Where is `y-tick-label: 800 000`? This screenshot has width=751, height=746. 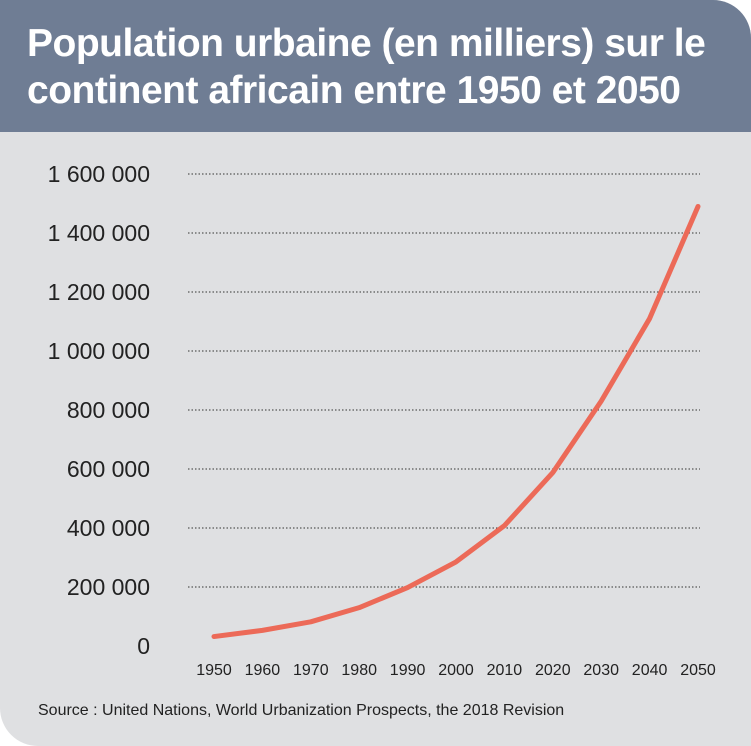
y-tick-label: 800 000 is located at coordinates (108, 410).